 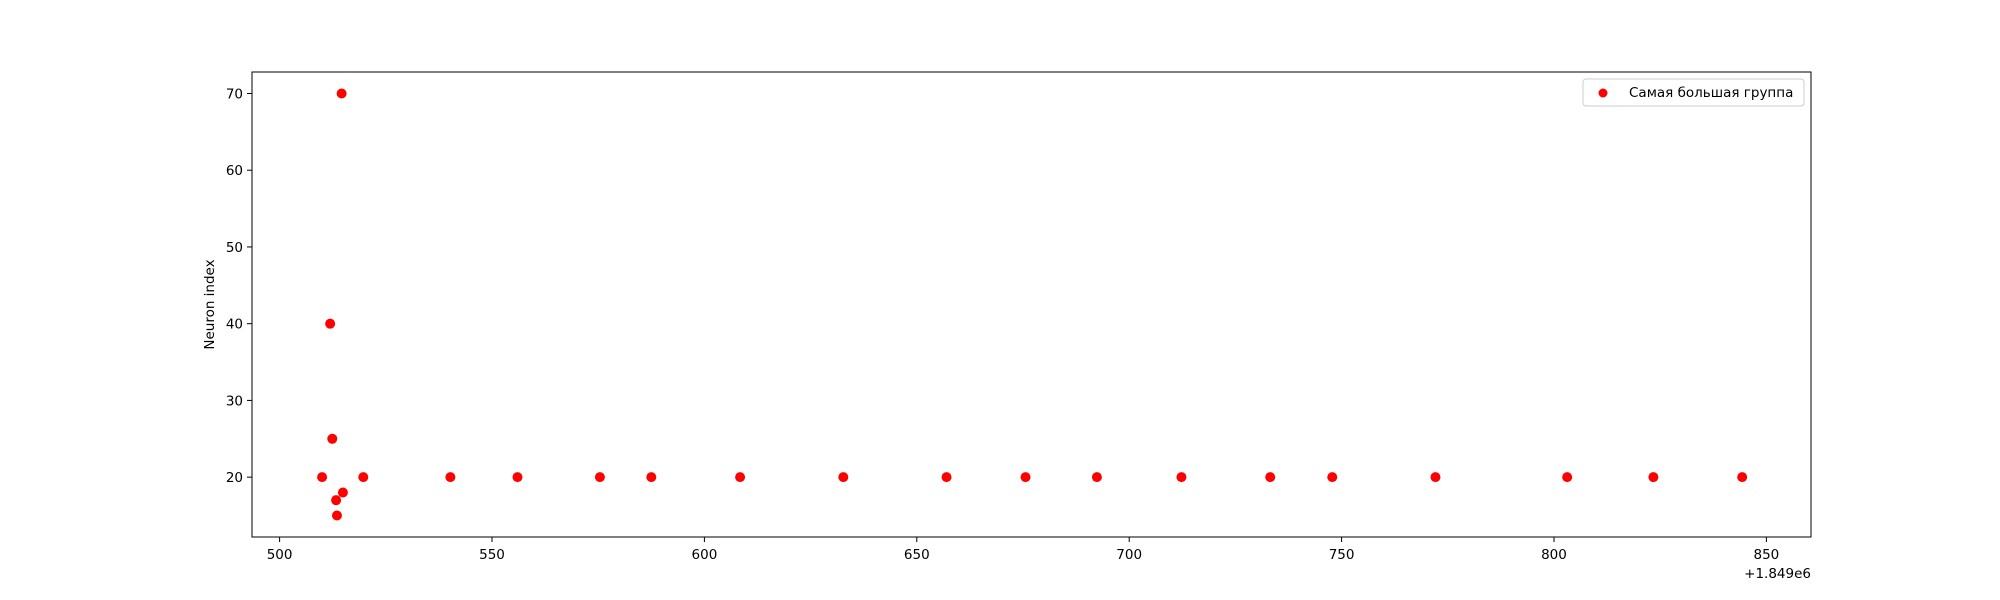 What do you see at coordinates (1711, 93) in the screenshot?
I see `legend-label: Самая большая группа` at bounding box center [1711, 93].